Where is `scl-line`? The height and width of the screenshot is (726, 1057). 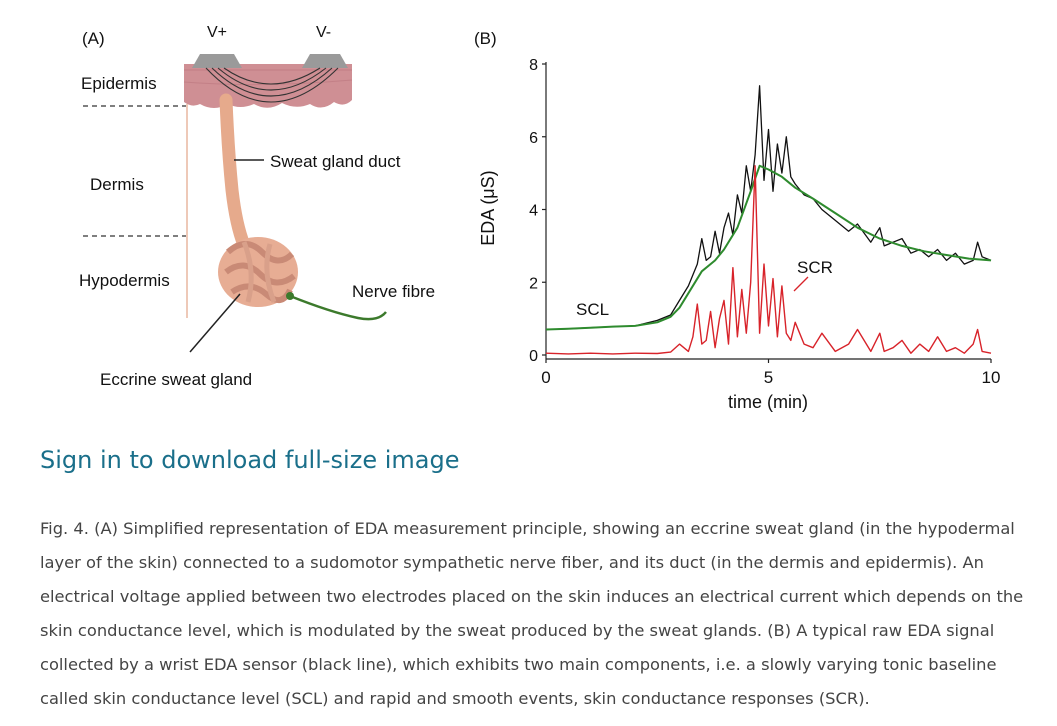 scl-line is located at coordinates (768, 247).